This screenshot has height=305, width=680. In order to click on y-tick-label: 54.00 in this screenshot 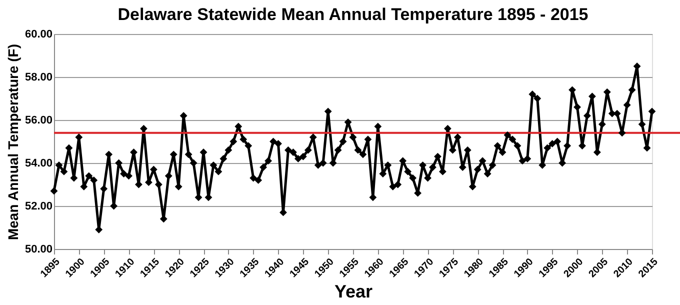, I will do `click(38, 164)`.